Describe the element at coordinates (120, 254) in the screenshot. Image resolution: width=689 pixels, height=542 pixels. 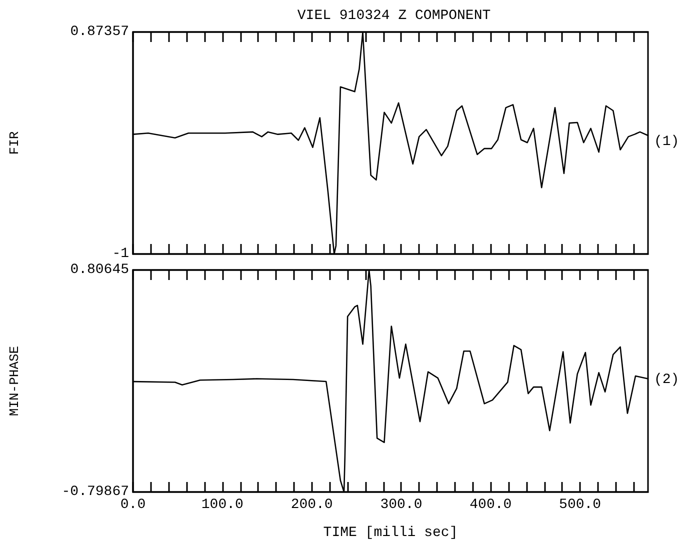
I see `y-tick-label: -1` at that location.